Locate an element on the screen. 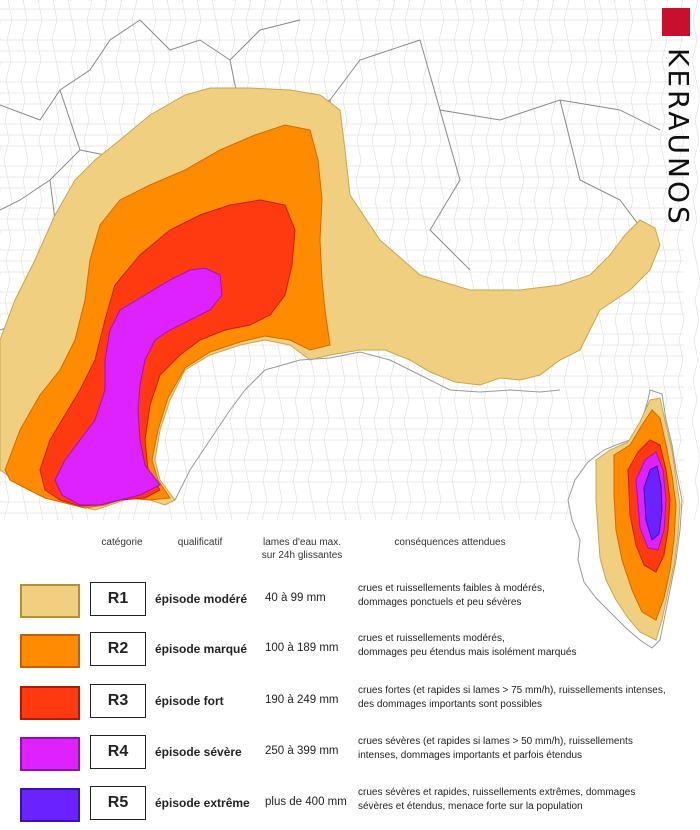  header-categorie: catégorie is located at coordinates (122, 542).